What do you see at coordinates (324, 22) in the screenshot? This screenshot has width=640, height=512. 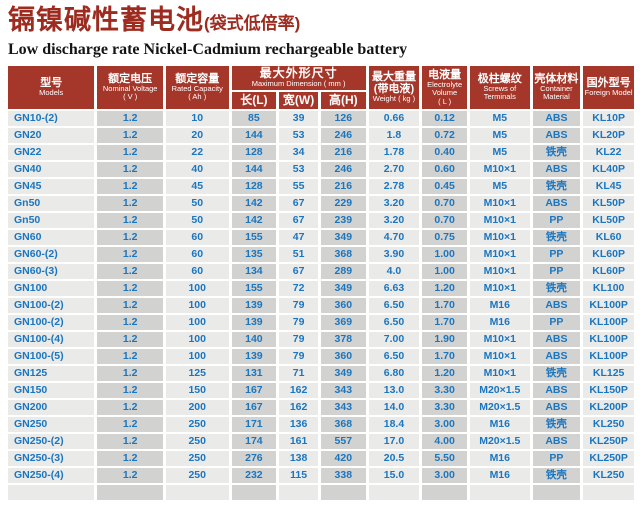 I see `page-title-cn: 镉镍碱性蓄电池(袋式低倍率)` at bounding box center [324, 22].